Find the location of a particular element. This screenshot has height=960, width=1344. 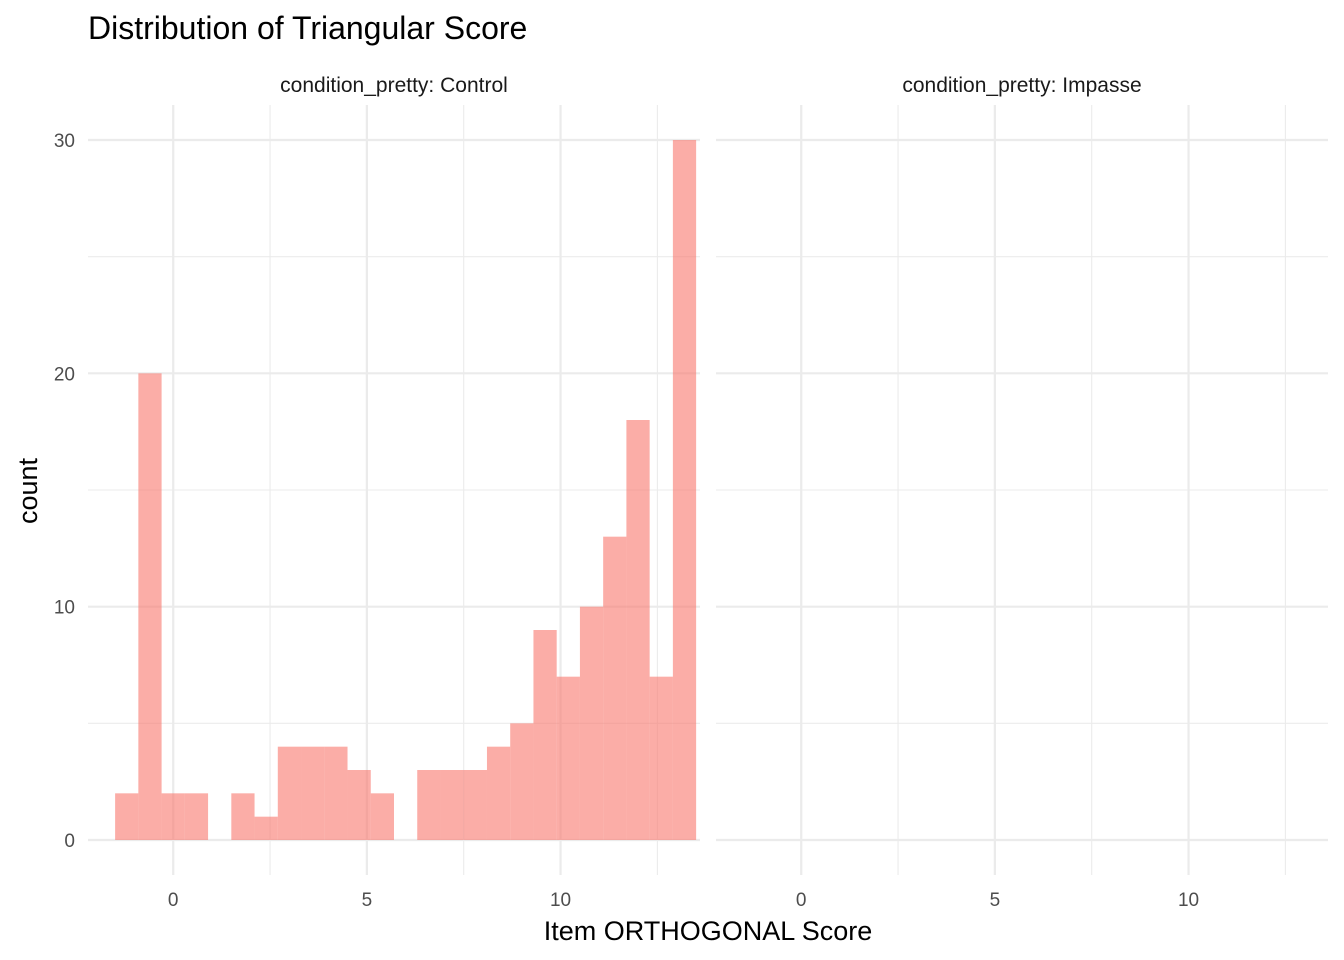

panel-control-x-ticks: 0 5 10 is located at coordinates (369, 900).